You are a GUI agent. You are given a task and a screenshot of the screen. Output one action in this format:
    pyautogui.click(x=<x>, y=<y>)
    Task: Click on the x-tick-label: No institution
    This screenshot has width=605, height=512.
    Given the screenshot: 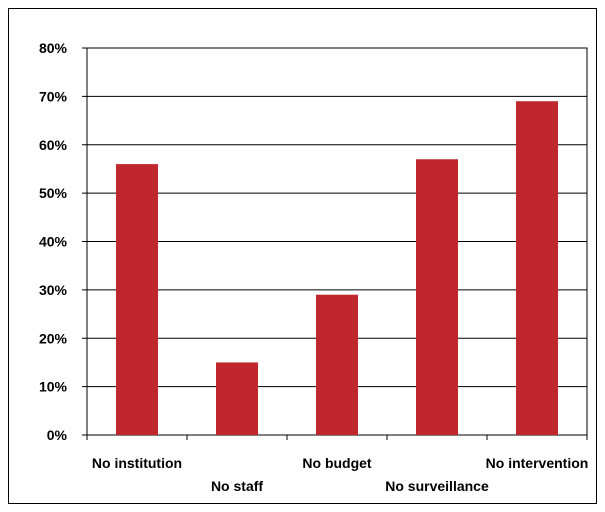 What is the action you would take?
    pyautogui.click(x=137, y=463)
    